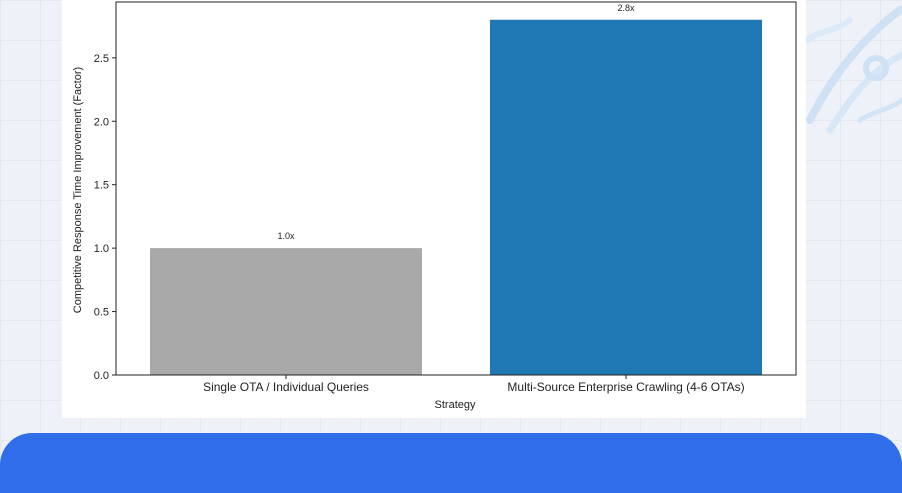  What do you see at coordinates (626, 8) in the screenshot?
I see `bar-data-label: 2.8x` at bounding box center [626, 8].